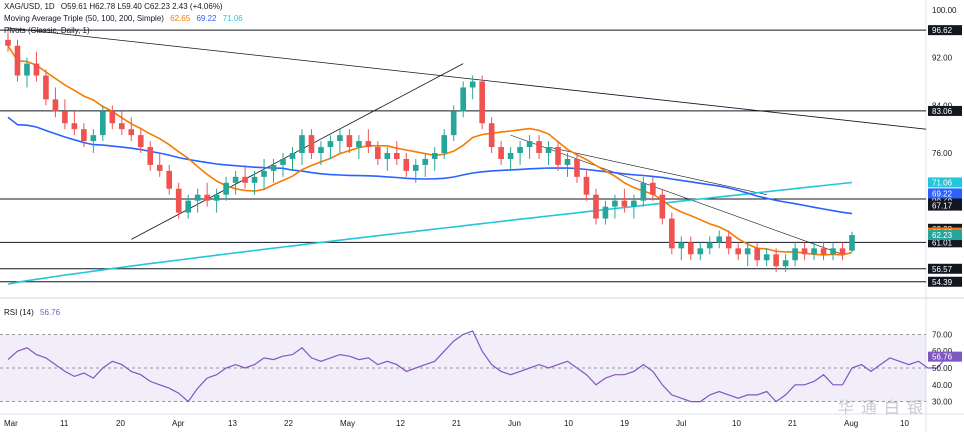 This screenshot has width=964, height=432. I want to click on level-label: 96.62, so click(942, 30).